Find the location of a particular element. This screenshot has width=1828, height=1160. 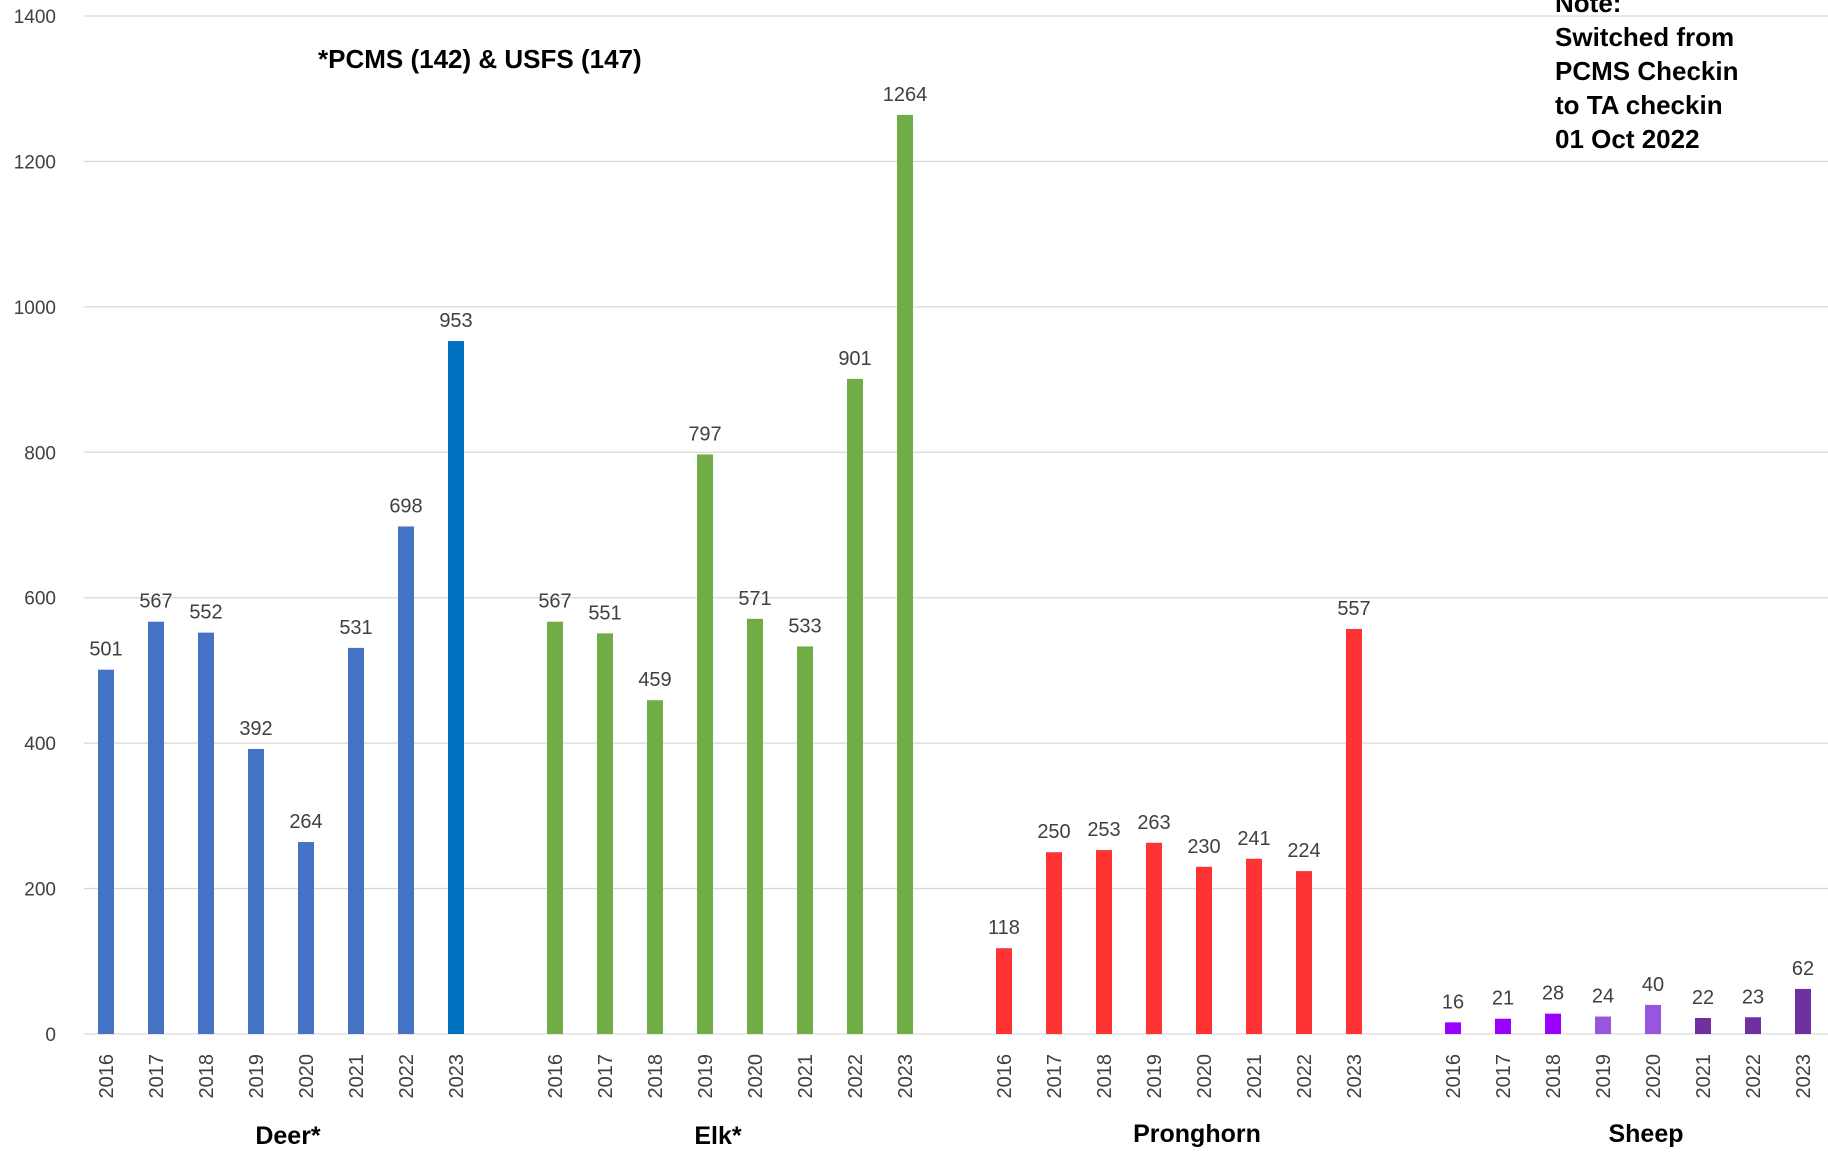

data-label: 253 is located at coordinates (1103, 830).